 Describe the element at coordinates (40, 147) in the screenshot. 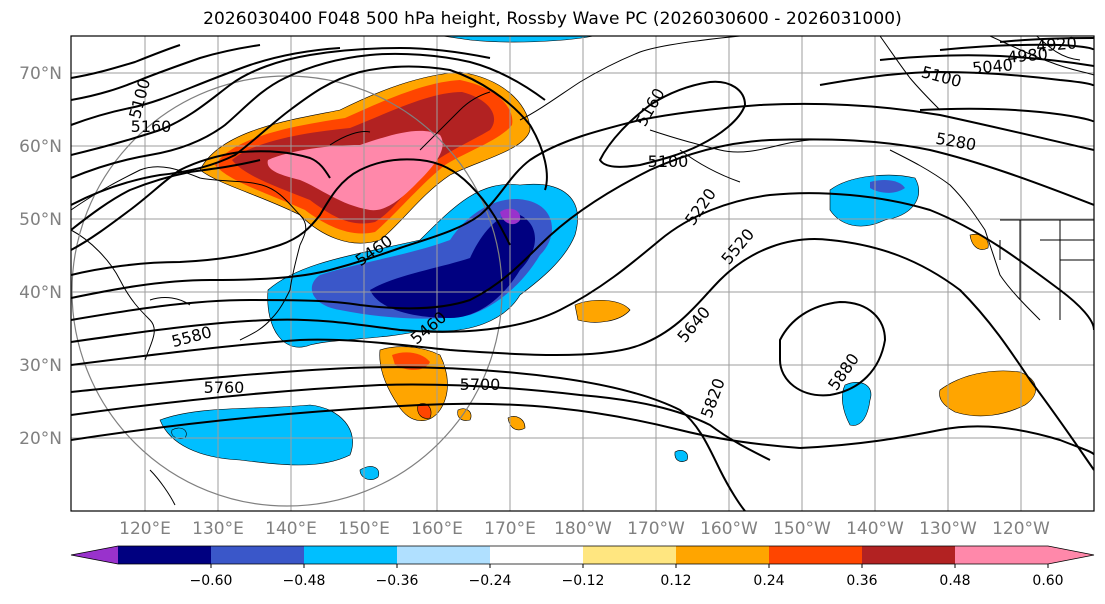

I see `lat-label: 60°N` at that location.